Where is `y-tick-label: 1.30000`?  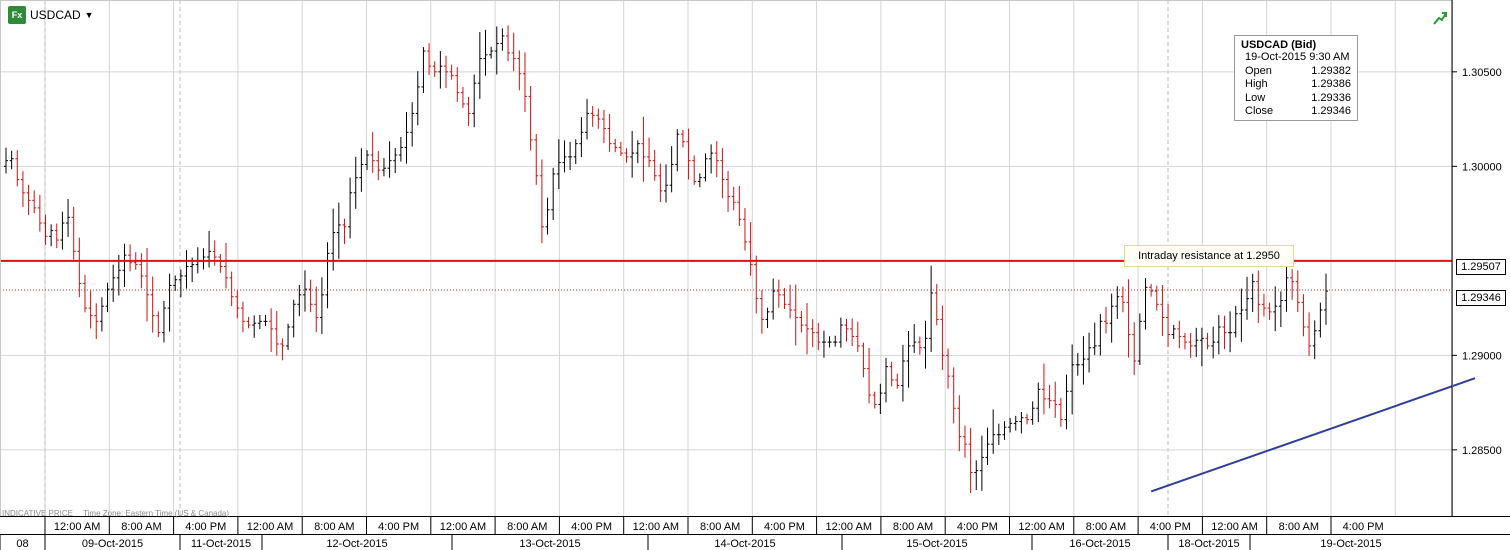 y-tick-label: 1.30000 is located at coordinates (1482, 167).